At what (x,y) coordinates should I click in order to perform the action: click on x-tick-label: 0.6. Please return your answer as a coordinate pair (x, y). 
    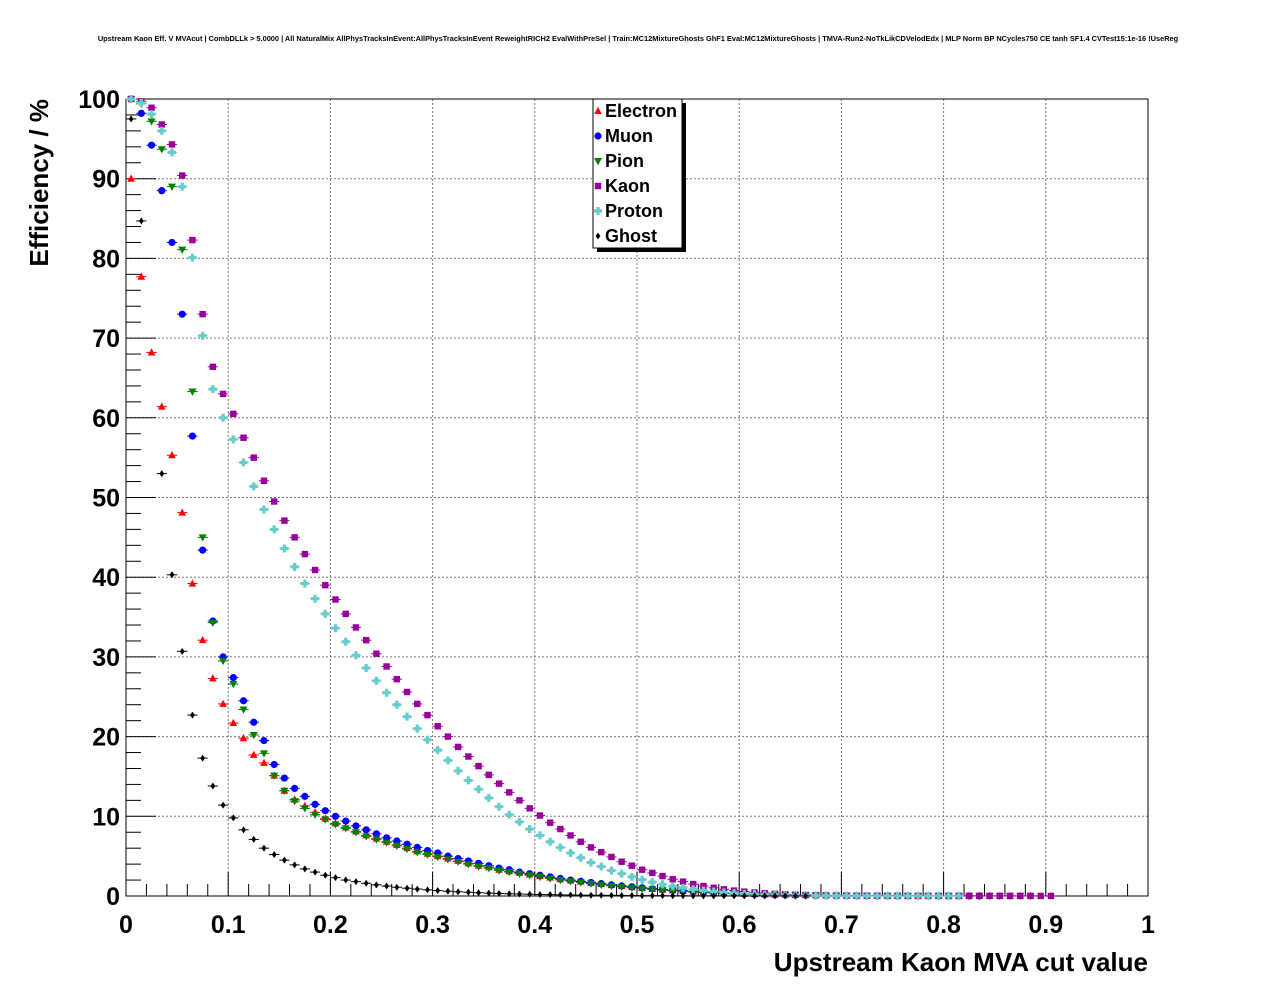
    Looking at the image, I should click on (739, 925).